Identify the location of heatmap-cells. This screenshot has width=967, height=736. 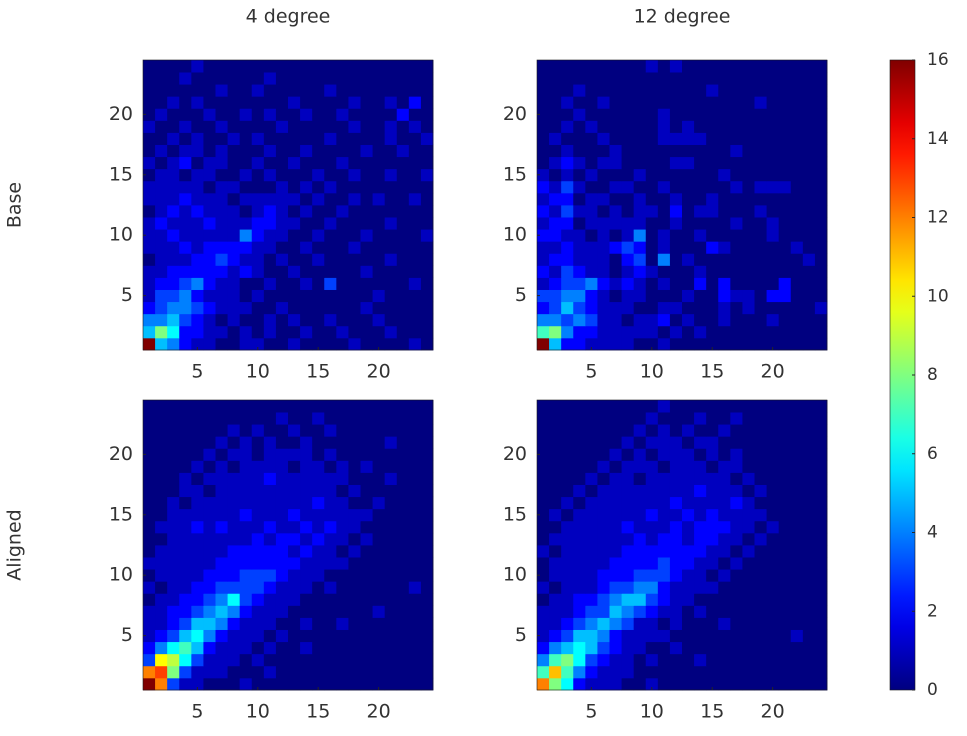
(288, 205).